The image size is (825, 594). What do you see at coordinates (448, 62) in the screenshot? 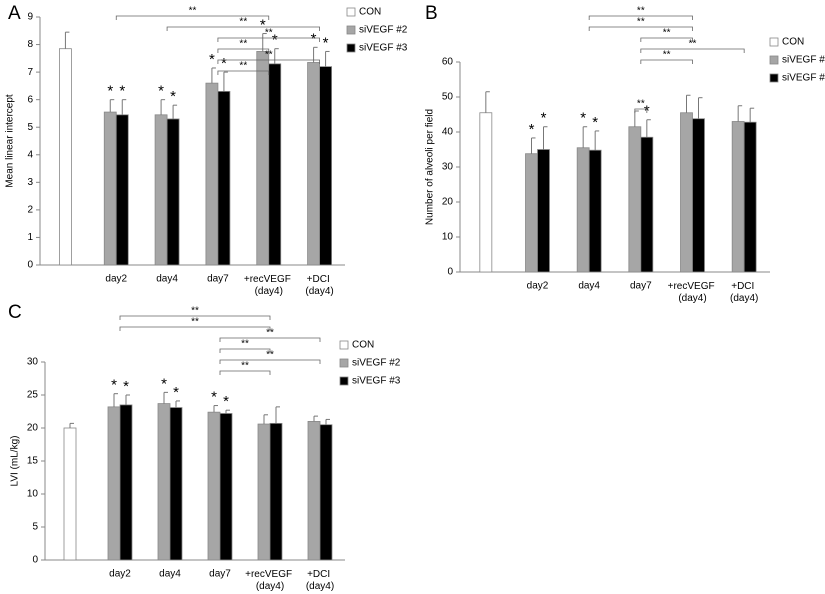
I see `y-tick-label: 60` at bounding box center [448, 62].